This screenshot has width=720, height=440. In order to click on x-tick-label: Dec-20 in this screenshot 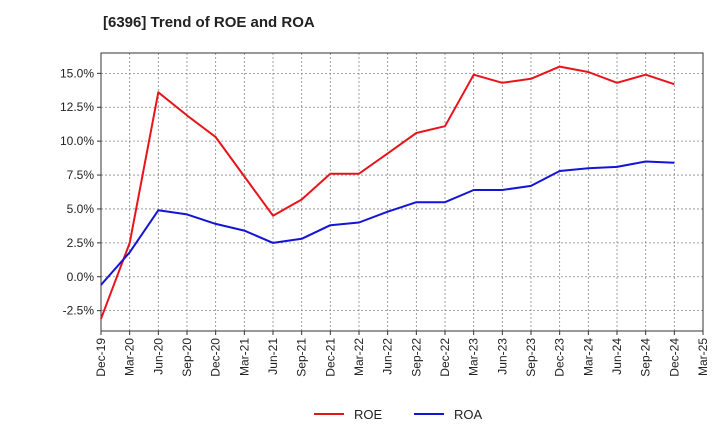, I will do `click(216, 357)`.